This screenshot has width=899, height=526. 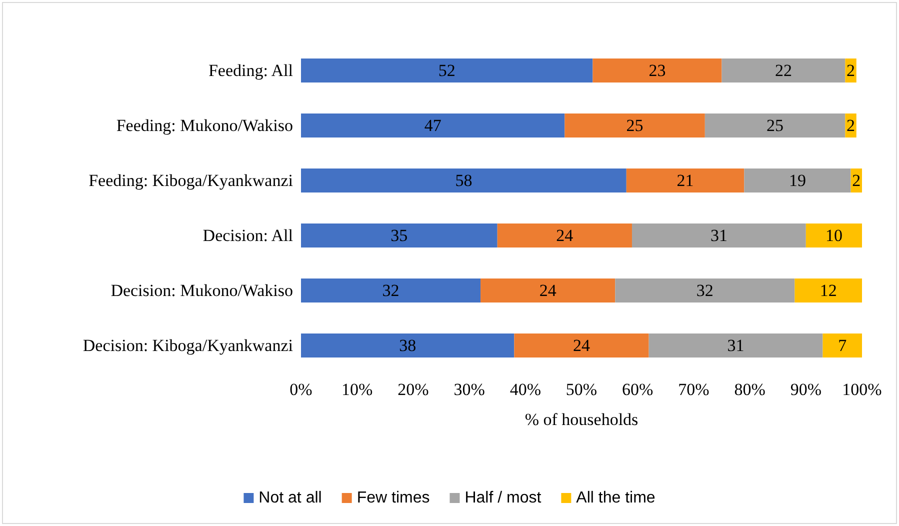 I want to click on x-tick-label: 70%, so click(x=694, y=389).